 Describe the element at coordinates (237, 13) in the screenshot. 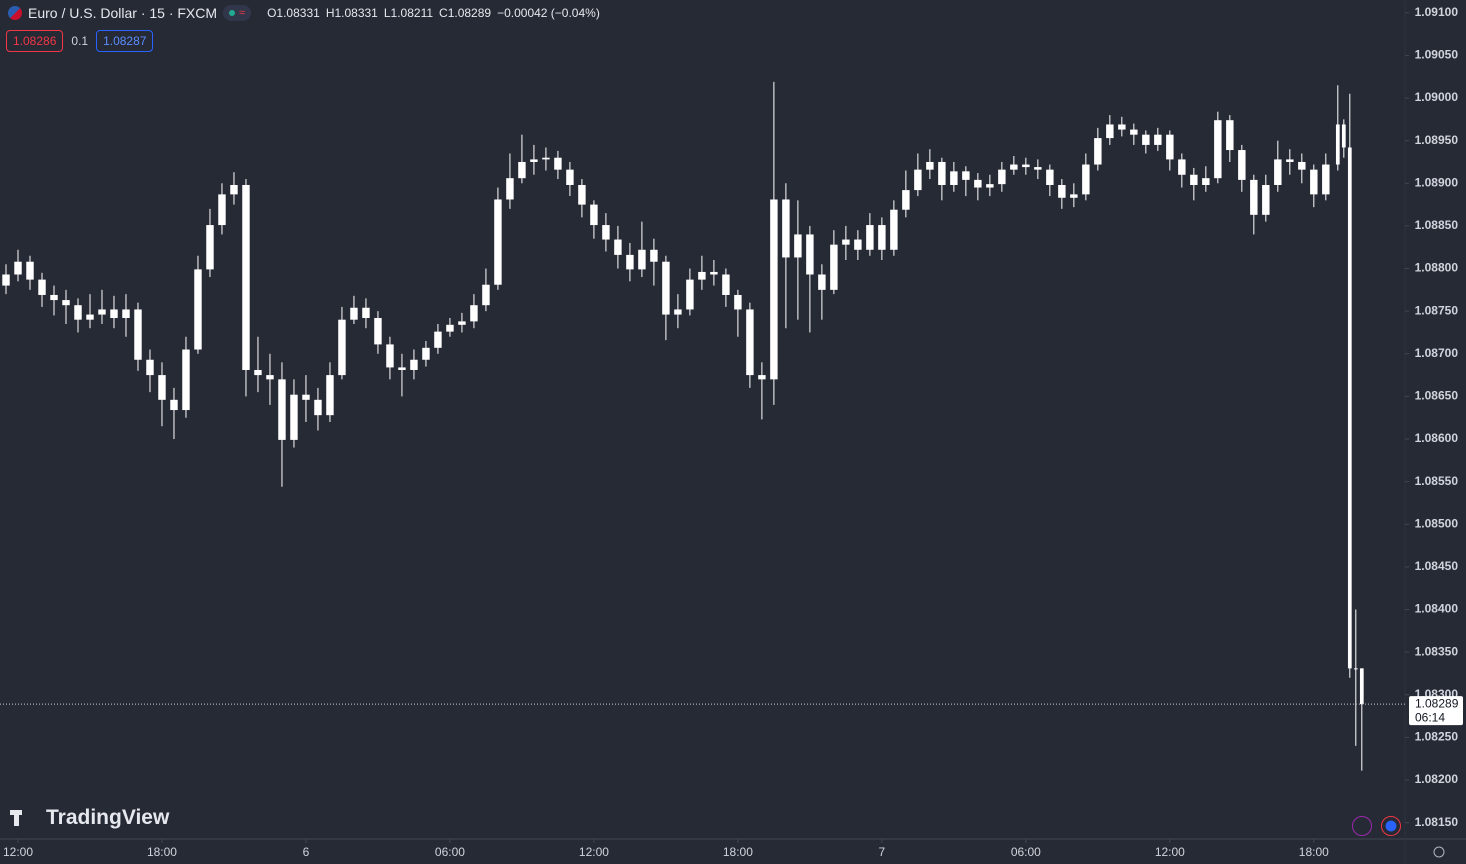

I see `status-indicators: ≈` at that location.